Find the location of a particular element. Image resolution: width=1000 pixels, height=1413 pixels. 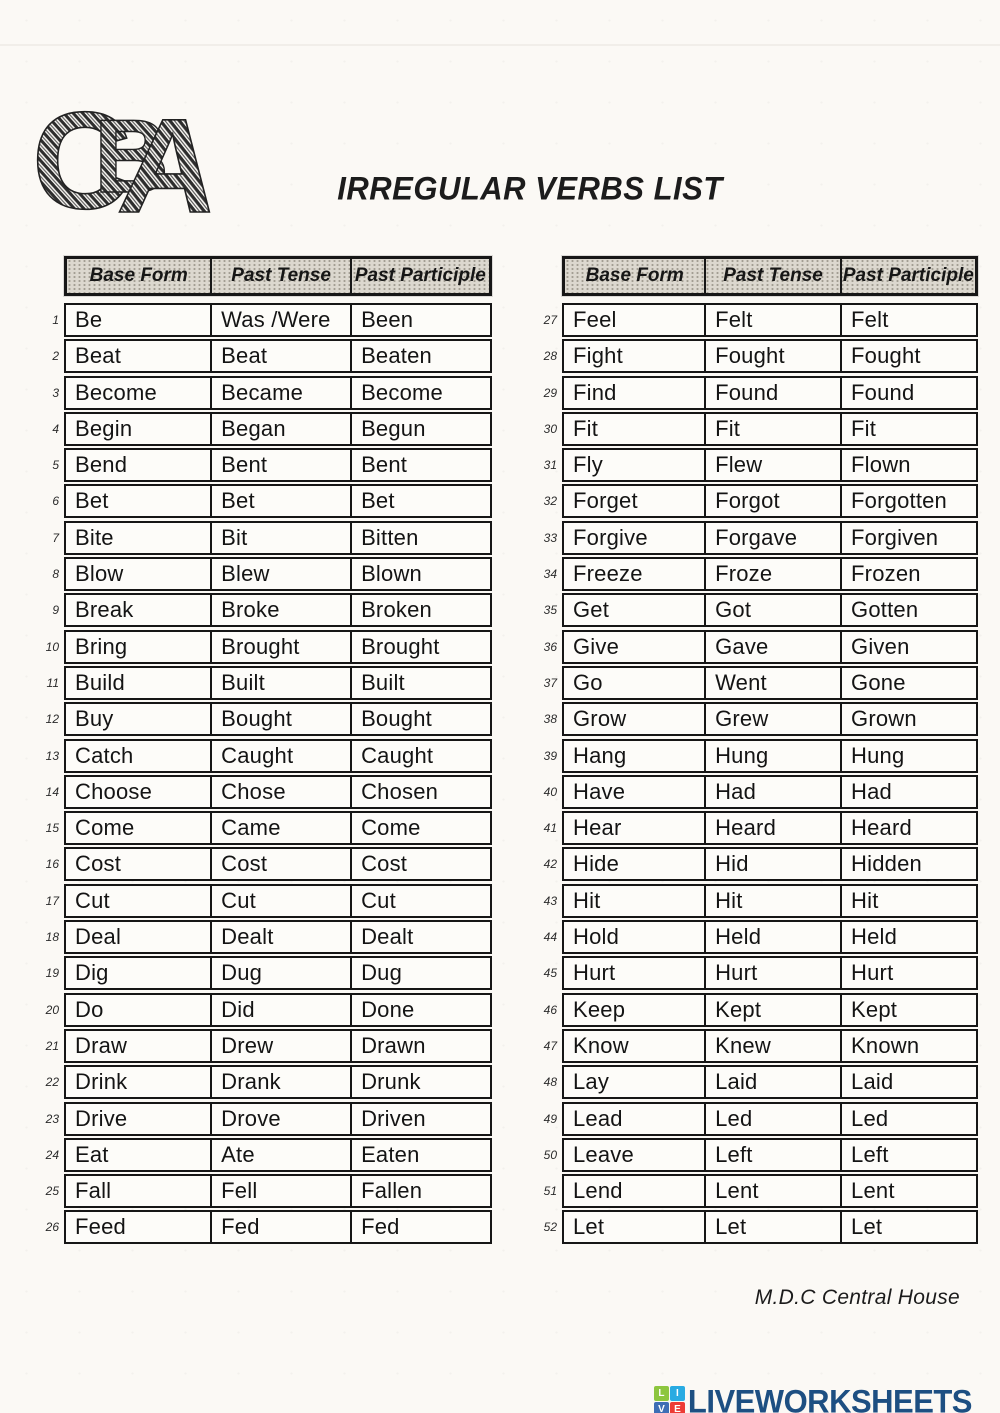

table-row: 38 Grow Grew Grown is located at coordinates (758, 719).